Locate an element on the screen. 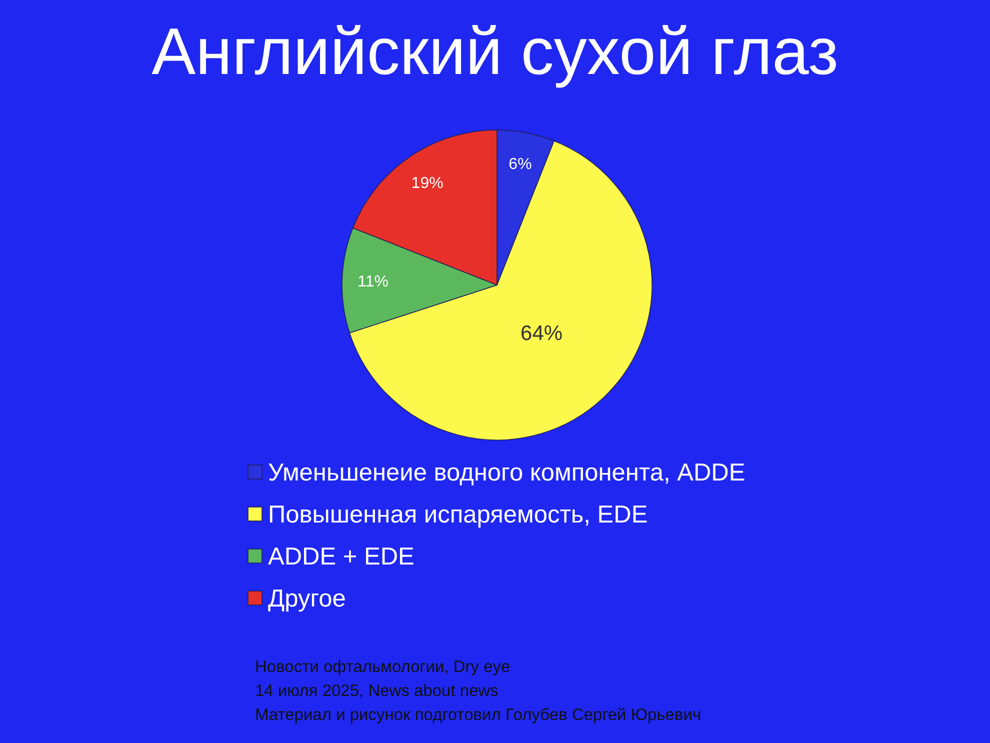 The height and width of the screenshot is (743, 990). text: Новости офтальмологии, Dry eye is located at coordinates (382, 667).